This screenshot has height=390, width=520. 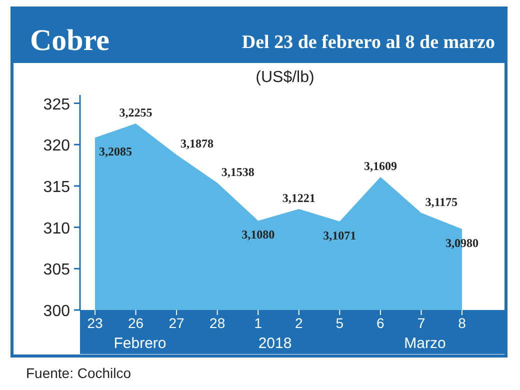 What do you see at coordinates (56, 187) in the screenshot?
I see `y-tick-label: 315` at bounding box center [56, 187].